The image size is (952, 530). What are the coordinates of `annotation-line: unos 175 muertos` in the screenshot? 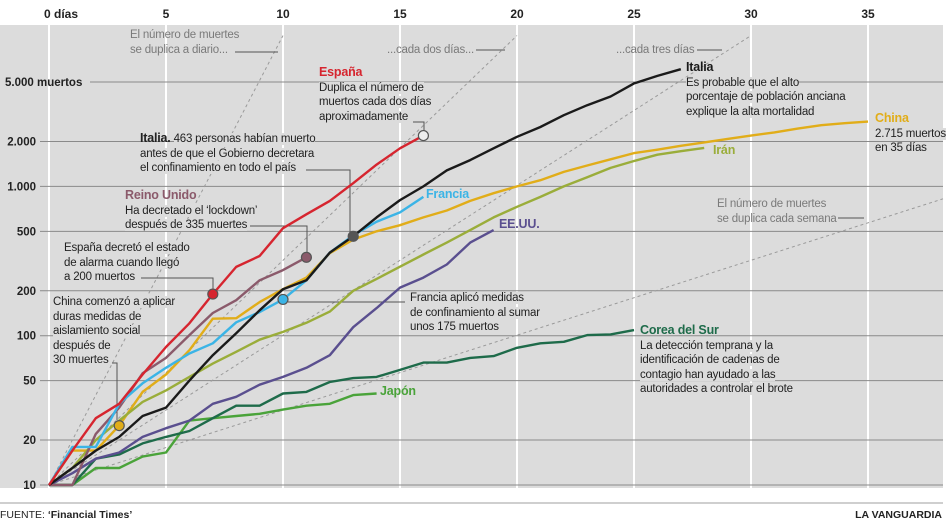 It's located at (475, 327).